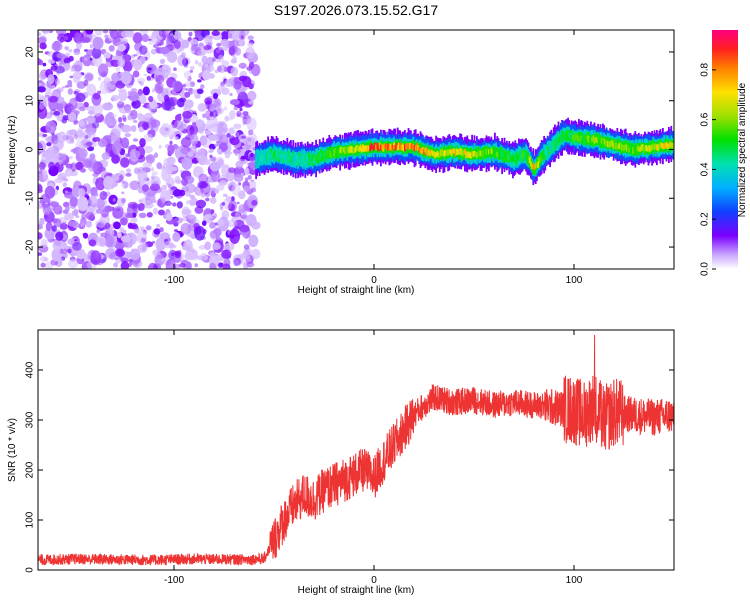  I want to click on x-tick-label: 100, so click(574, 580).